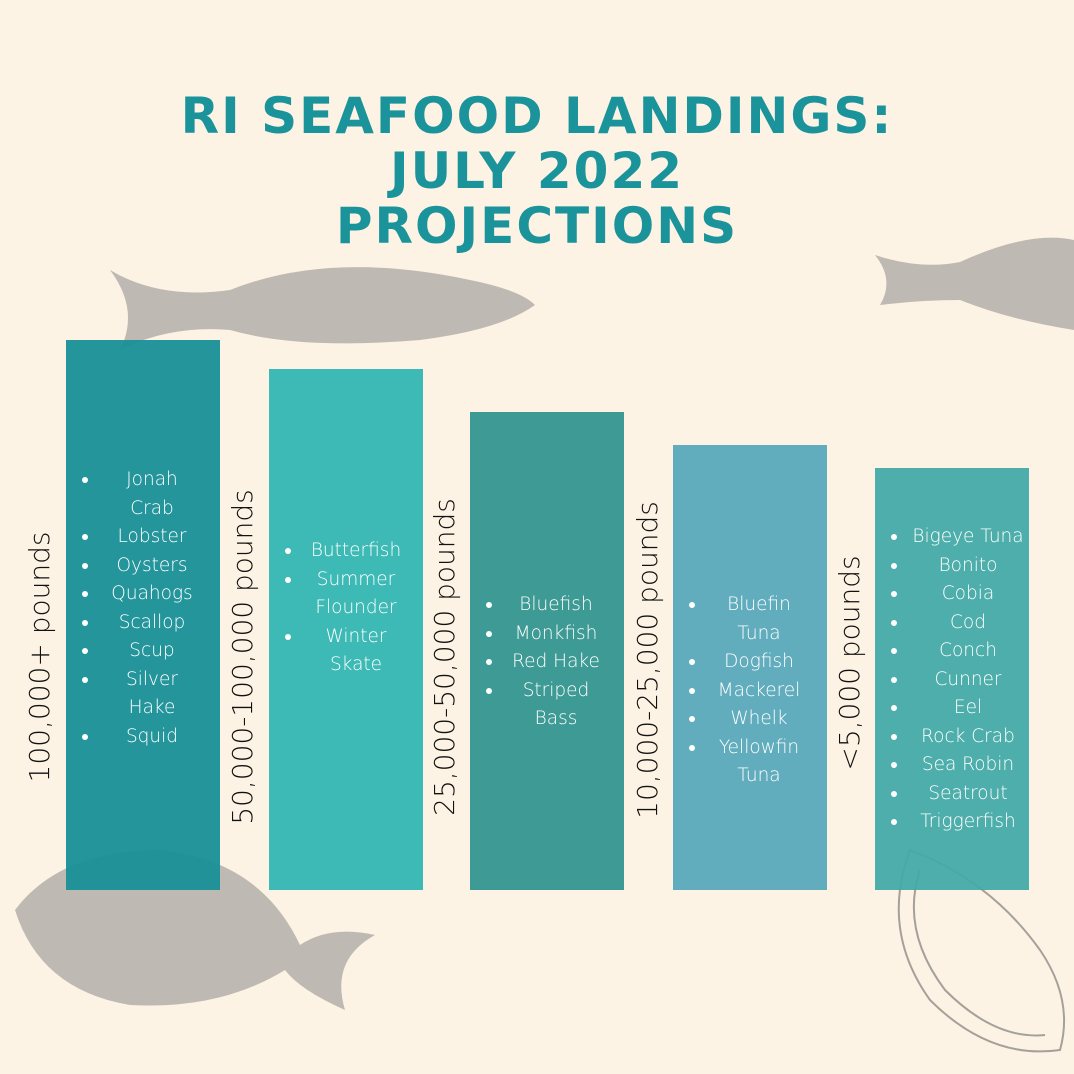 This screenshot has width=1074, height=1074. What do you see at coordinates (750, 662) in the screenshot?
I see `list-item: Dogfish` at bounding box center [750, 662].